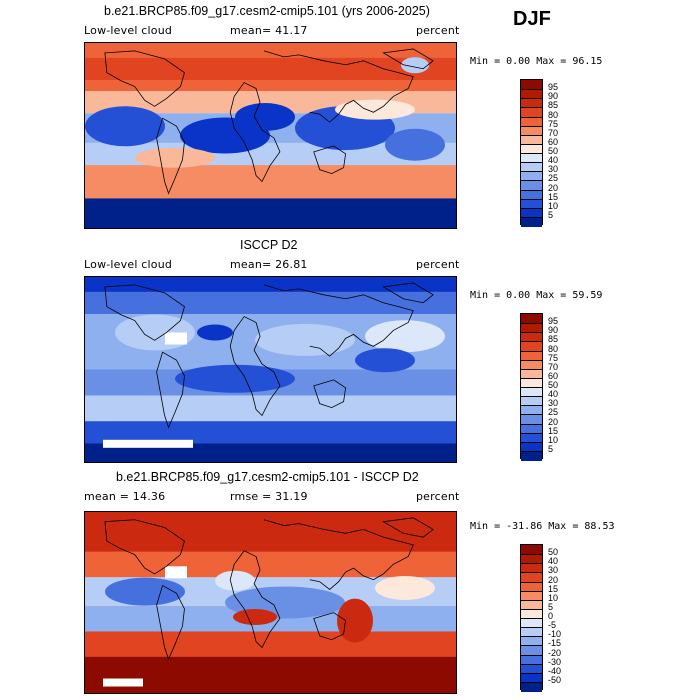 The height and width of the screenshot is (700, 700). I want to click on panel-3-minmax: Min = -31.86 Max = 88.53, so click(542, 526).